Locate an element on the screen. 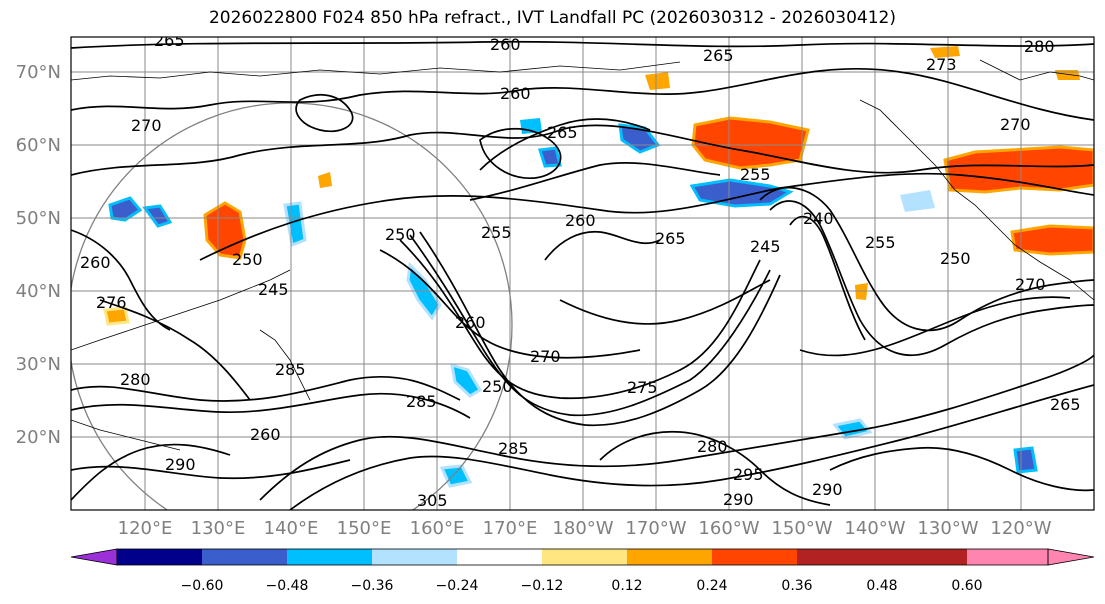 The height and width of the screenshot is (604, 1105). lon-label: 130°E is located at coordinates (218, 528).